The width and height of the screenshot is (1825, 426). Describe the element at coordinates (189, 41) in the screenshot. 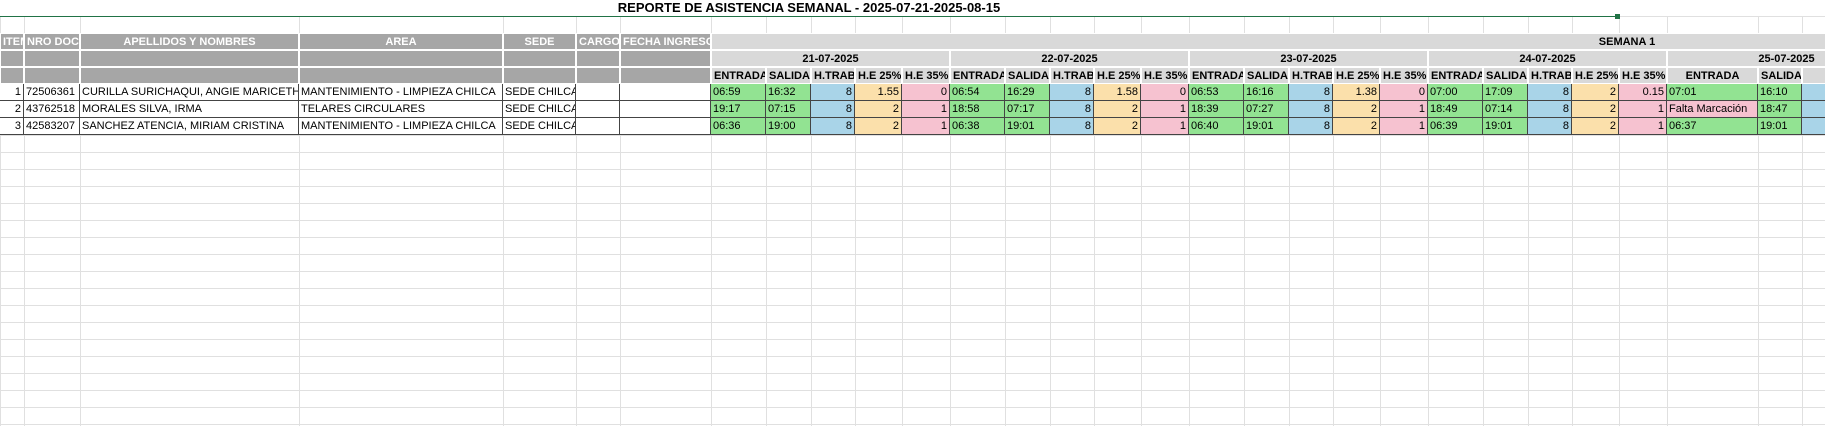

I see `column-header: APELLIDOS Y NOMBRES` at that location.